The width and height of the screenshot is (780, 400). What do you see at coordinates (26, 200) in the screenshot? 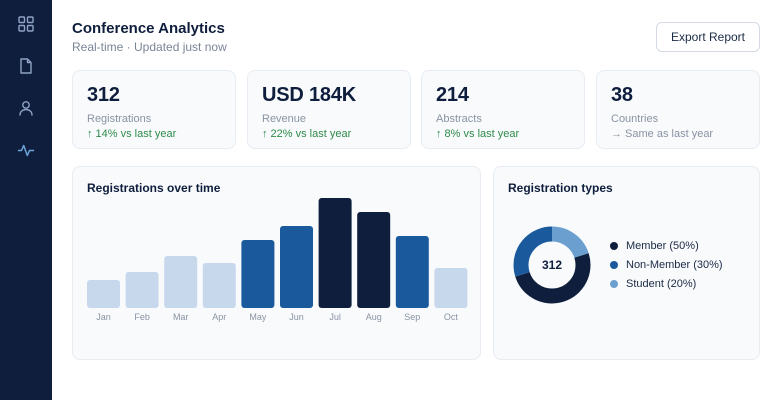
I see `sidebar` at bounding box center [26, 200].